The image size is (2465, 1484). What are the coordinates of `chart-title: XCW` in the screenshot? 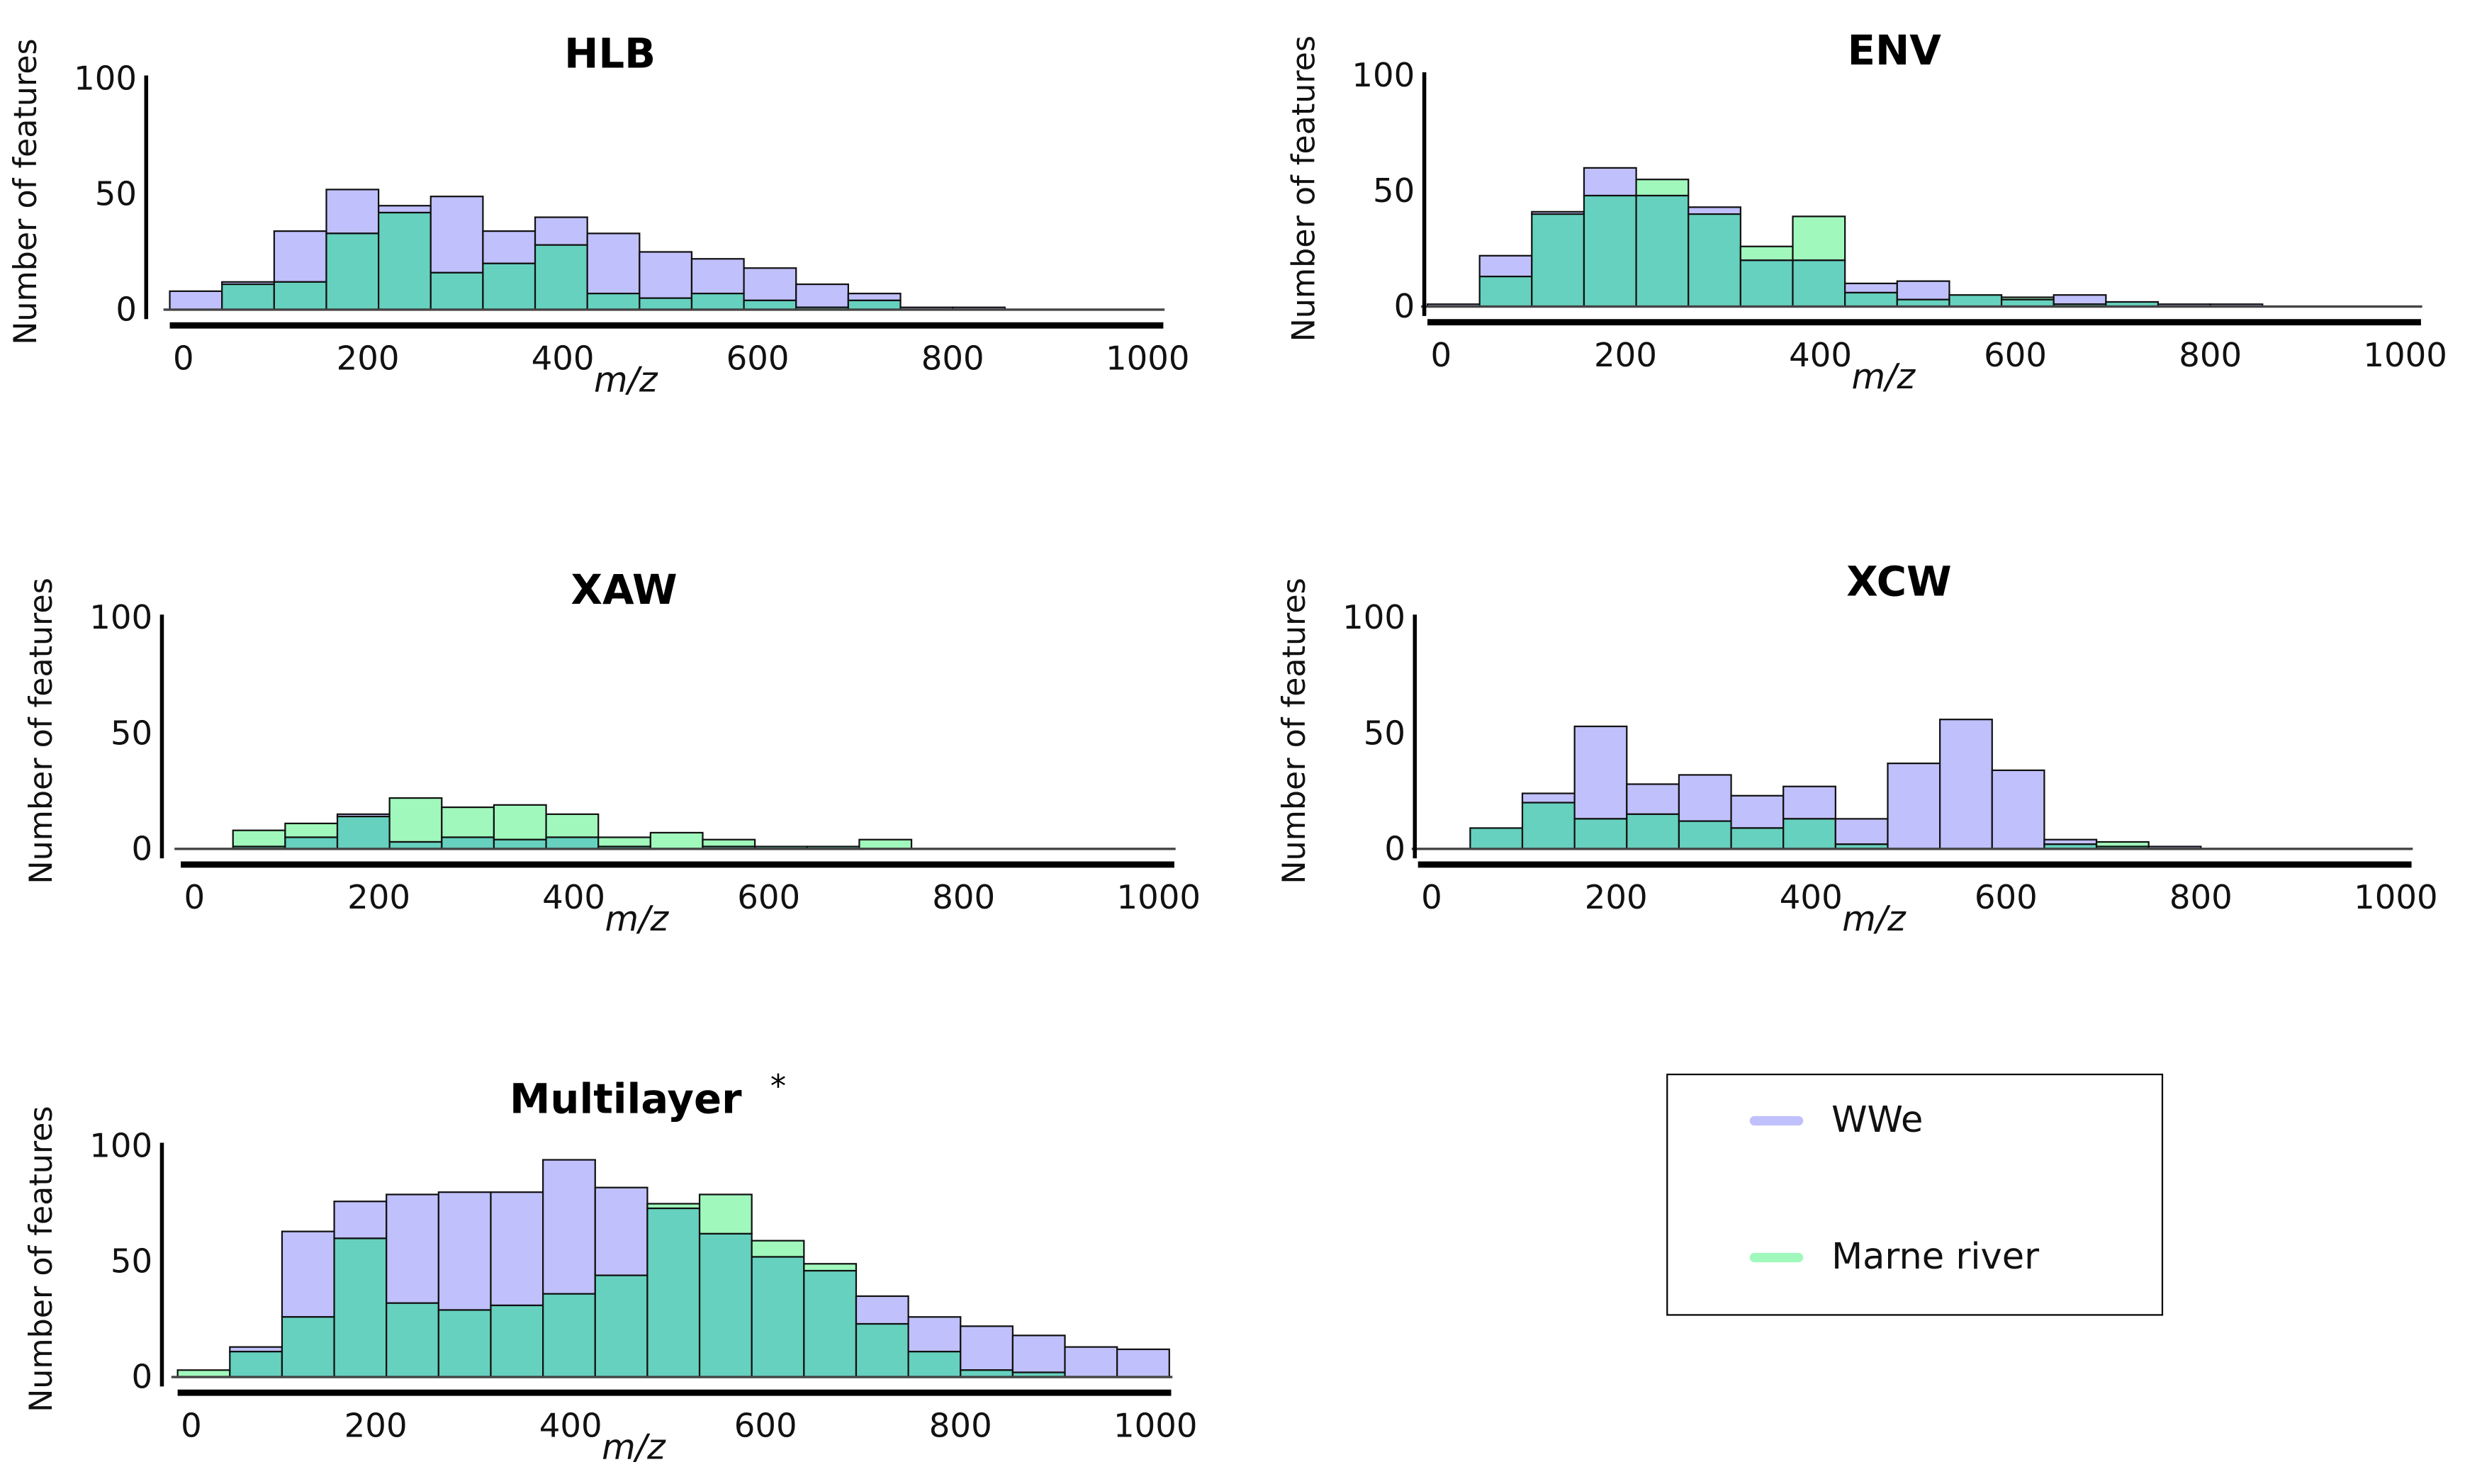 It's located at (1898, 582).